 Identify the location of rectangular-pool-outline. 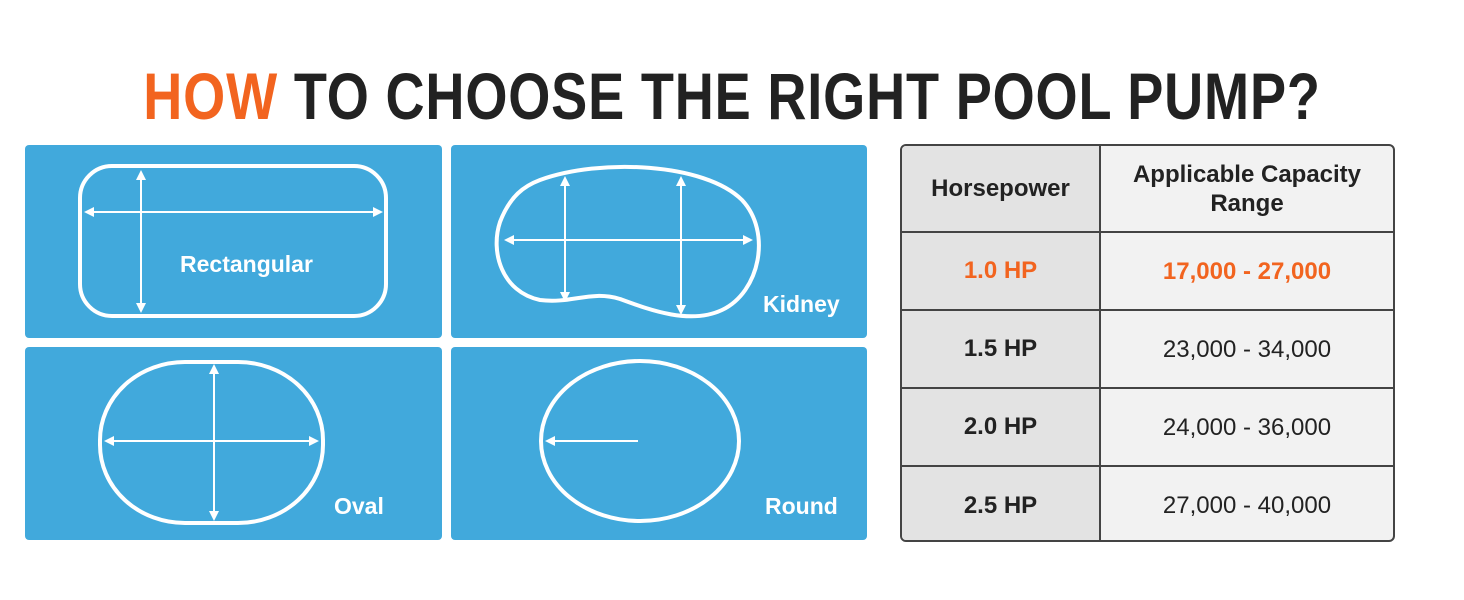
(233, 241).